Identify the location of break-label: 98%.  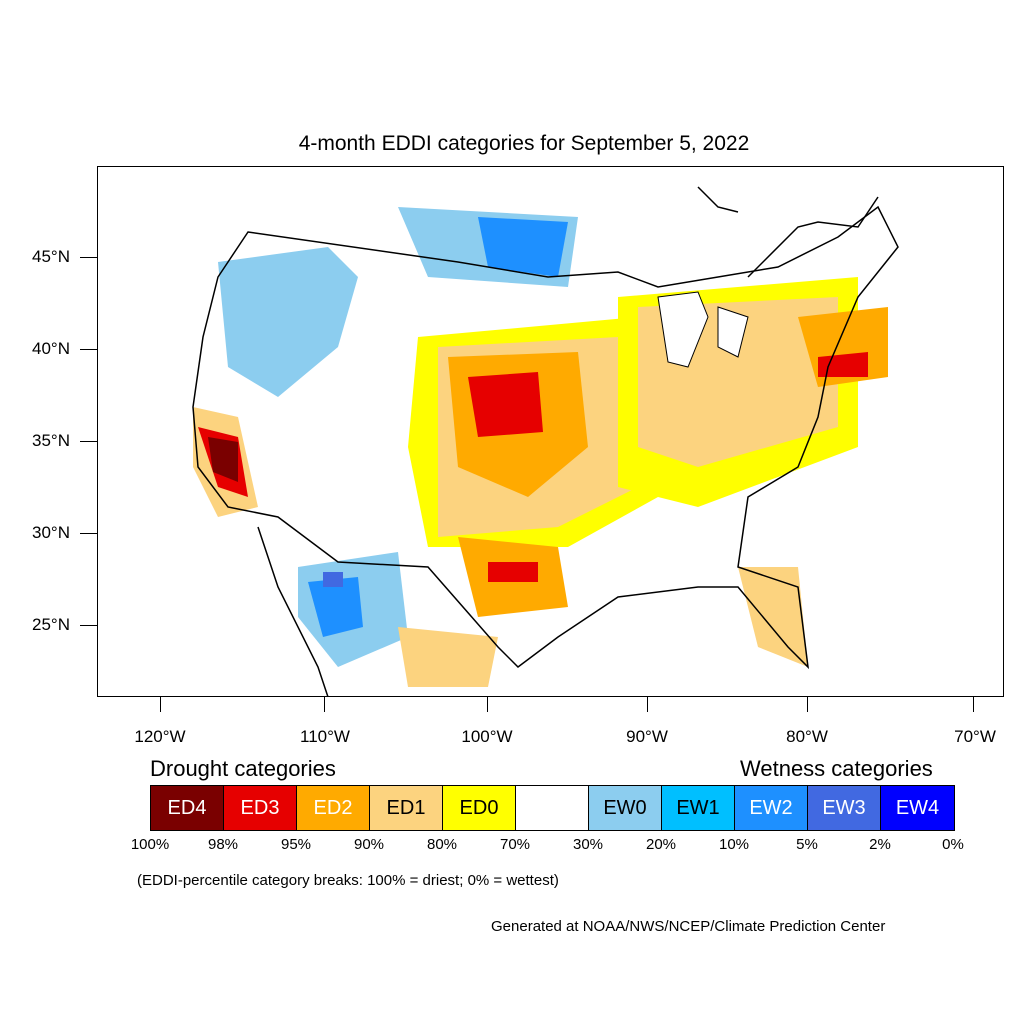
(223, 844).